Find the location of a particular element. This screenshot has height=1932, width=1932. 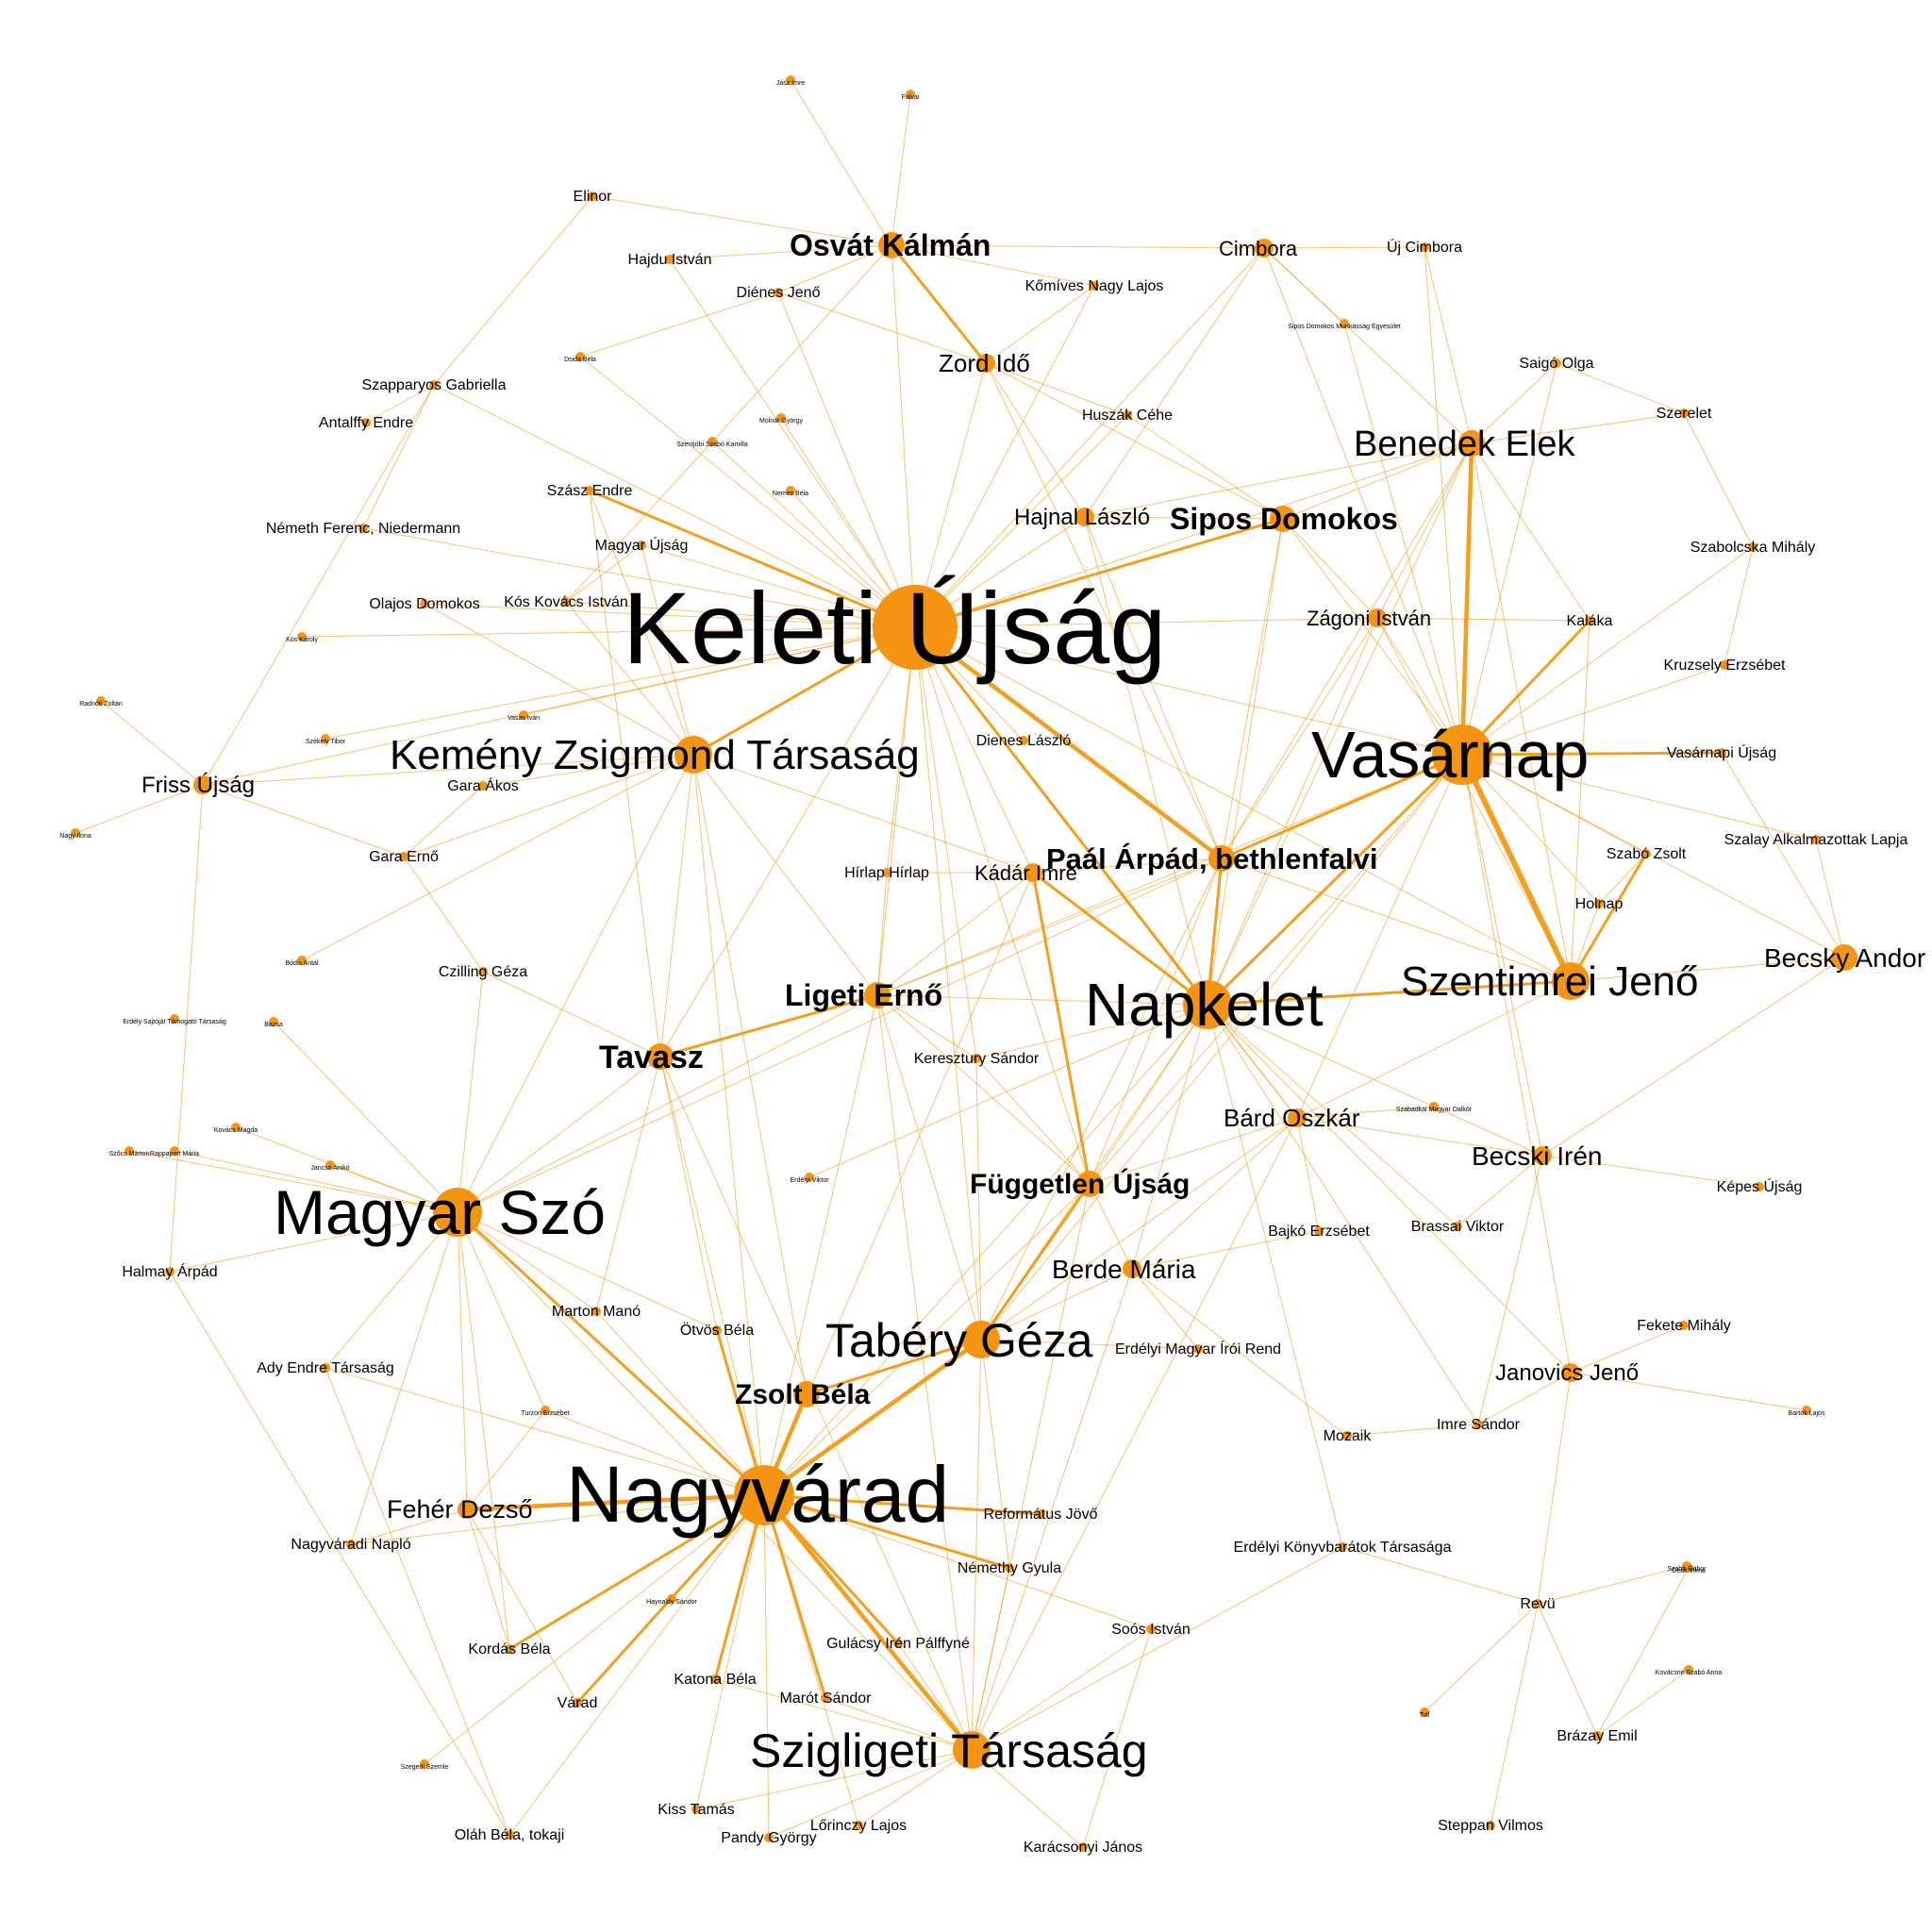

label-szabo-gabor: Szabó Gábor is located at coordinates (1687, 1569).